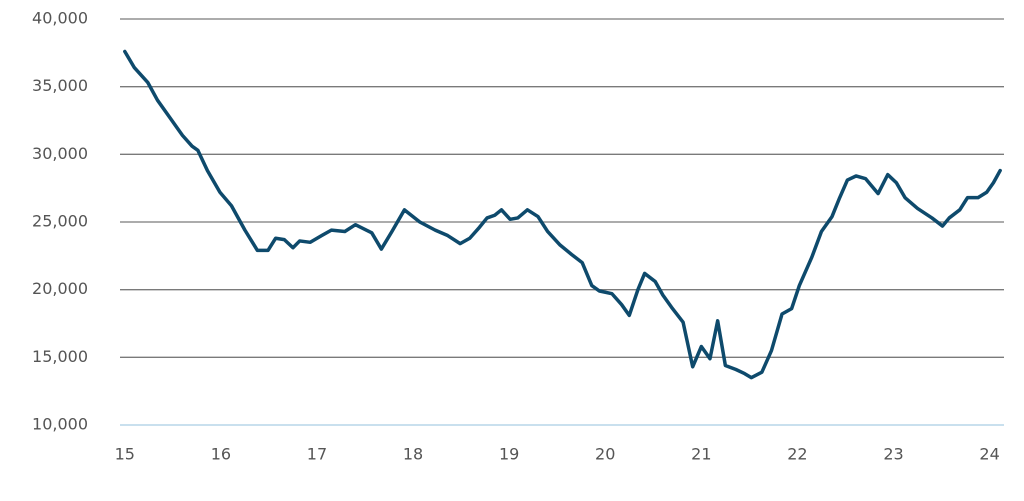 This screenshot has width=1024, height=501. Describe the element at coordinates (60, 356) in the screenshot. I see `y-tick-label: 15,000` at that location.